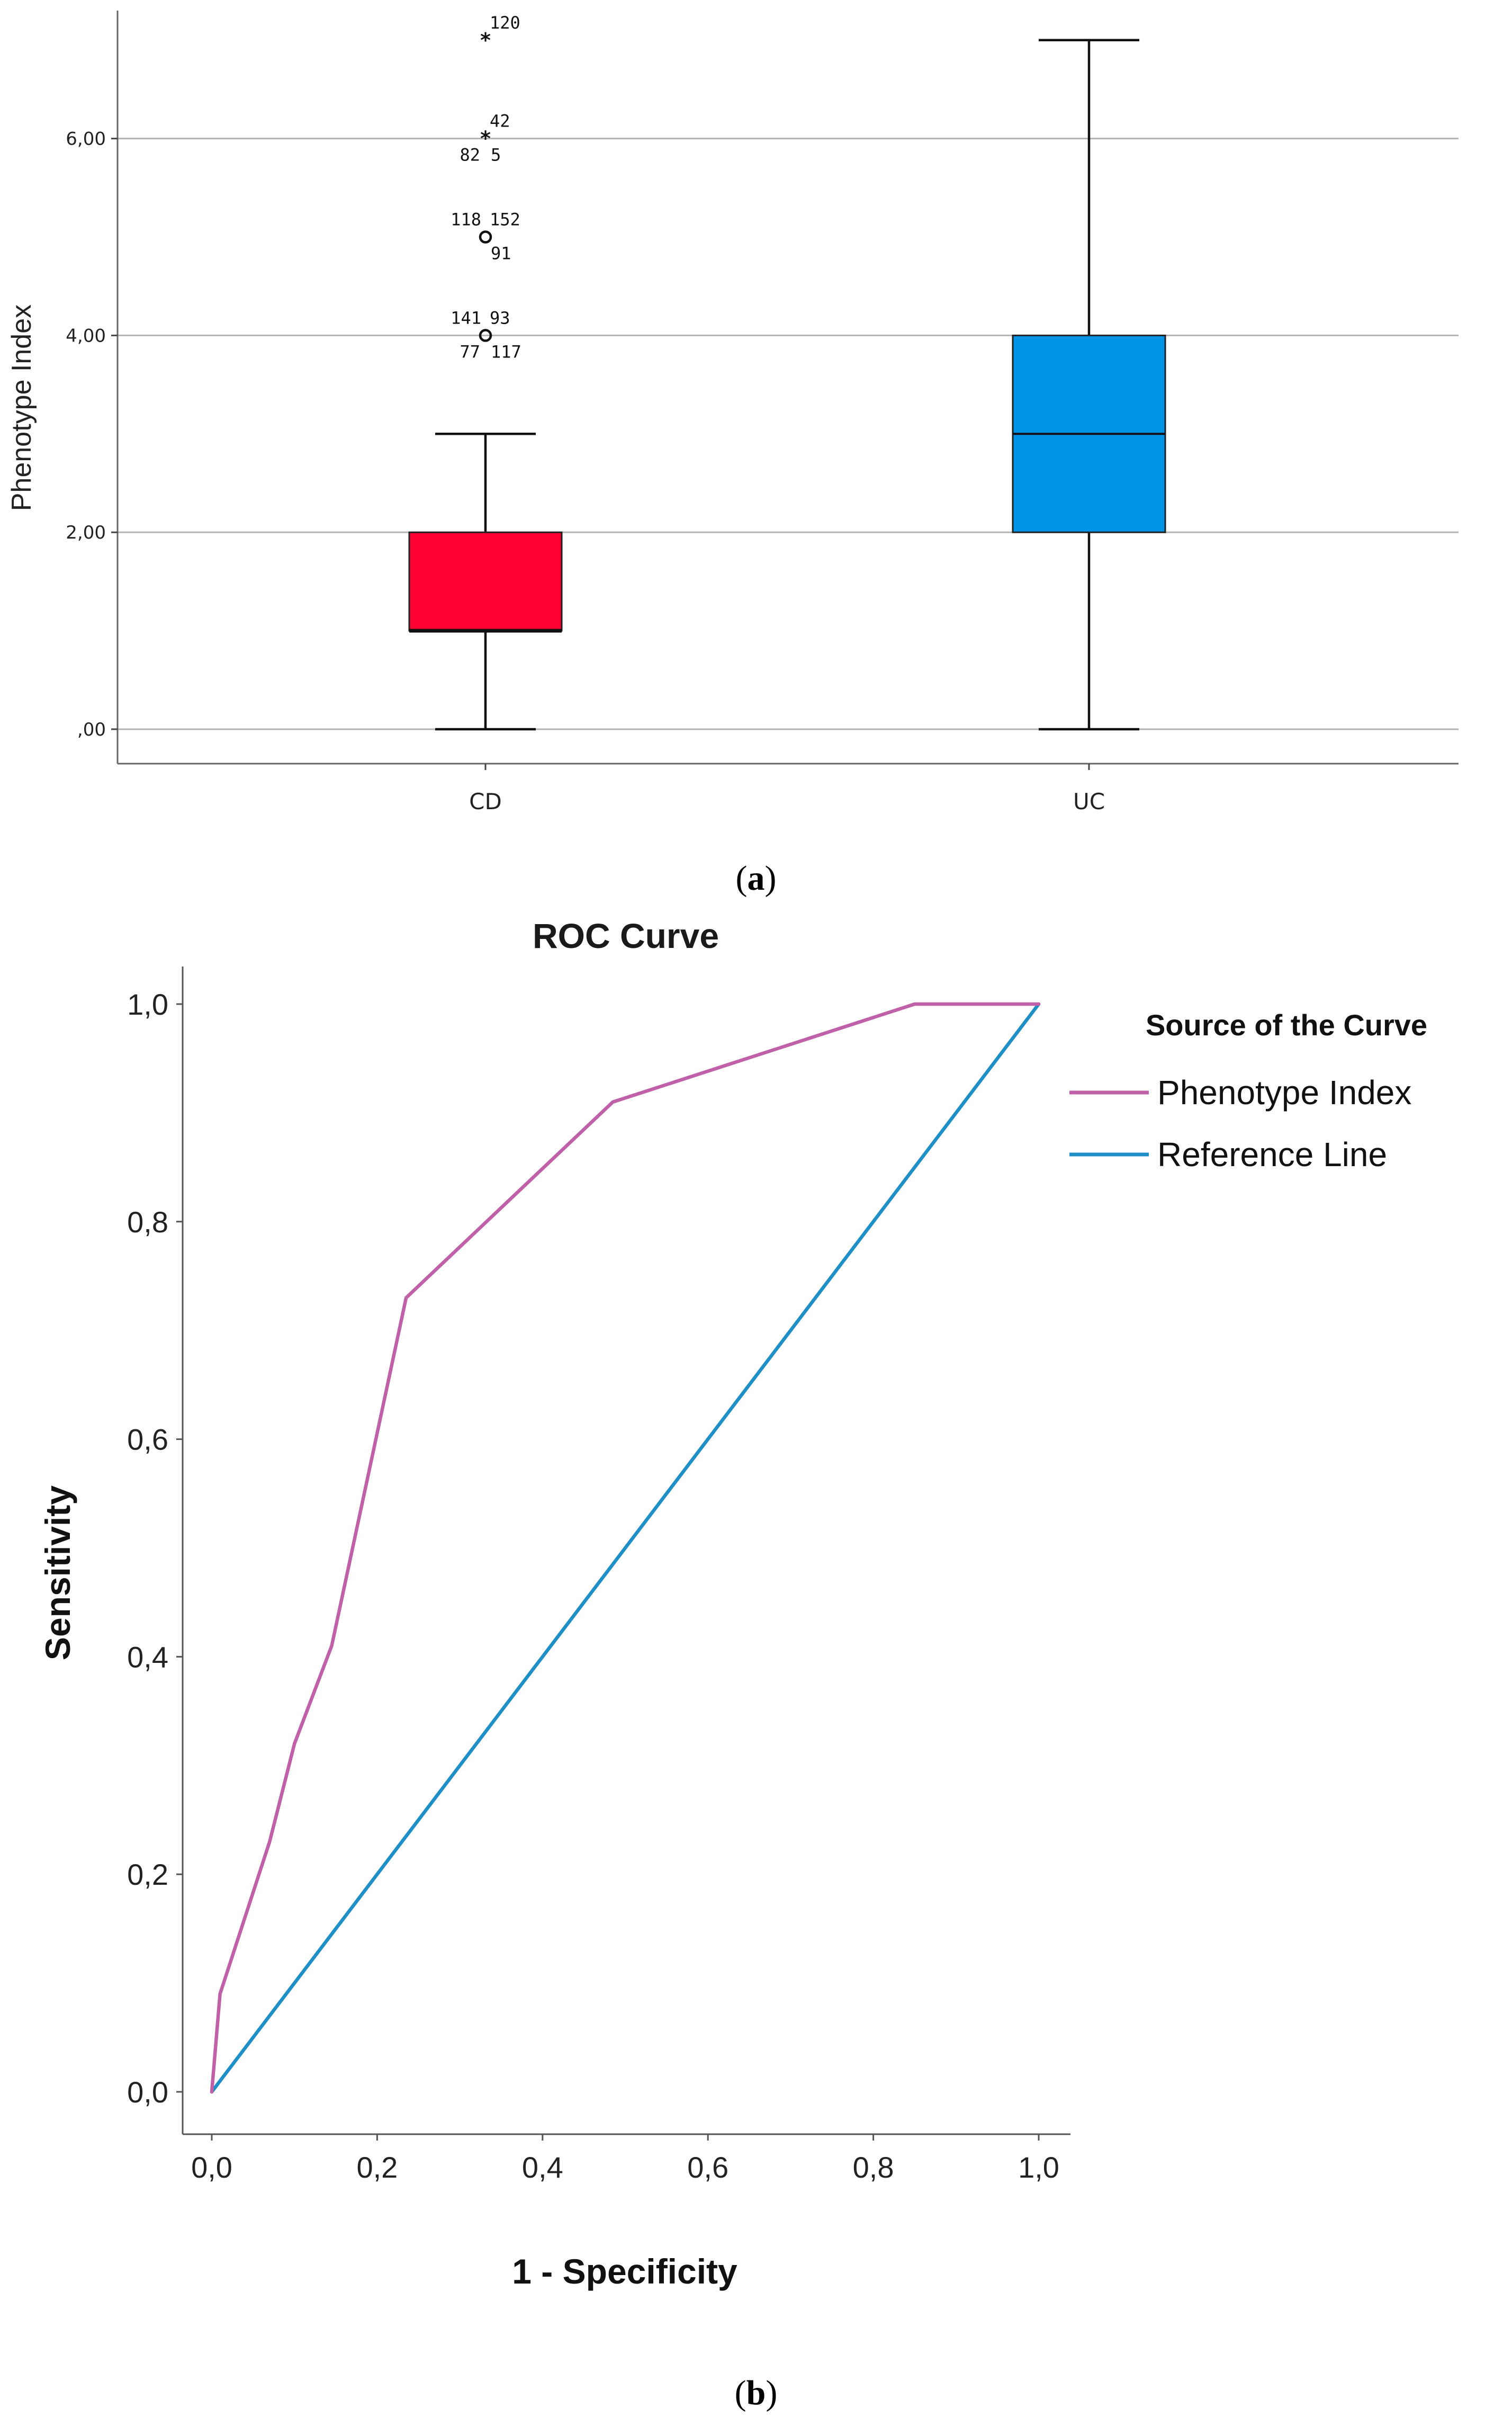  Describe the element at coordinates (86, 335) in the screenshot. I see `y-tick-label: 4,00` at that location.